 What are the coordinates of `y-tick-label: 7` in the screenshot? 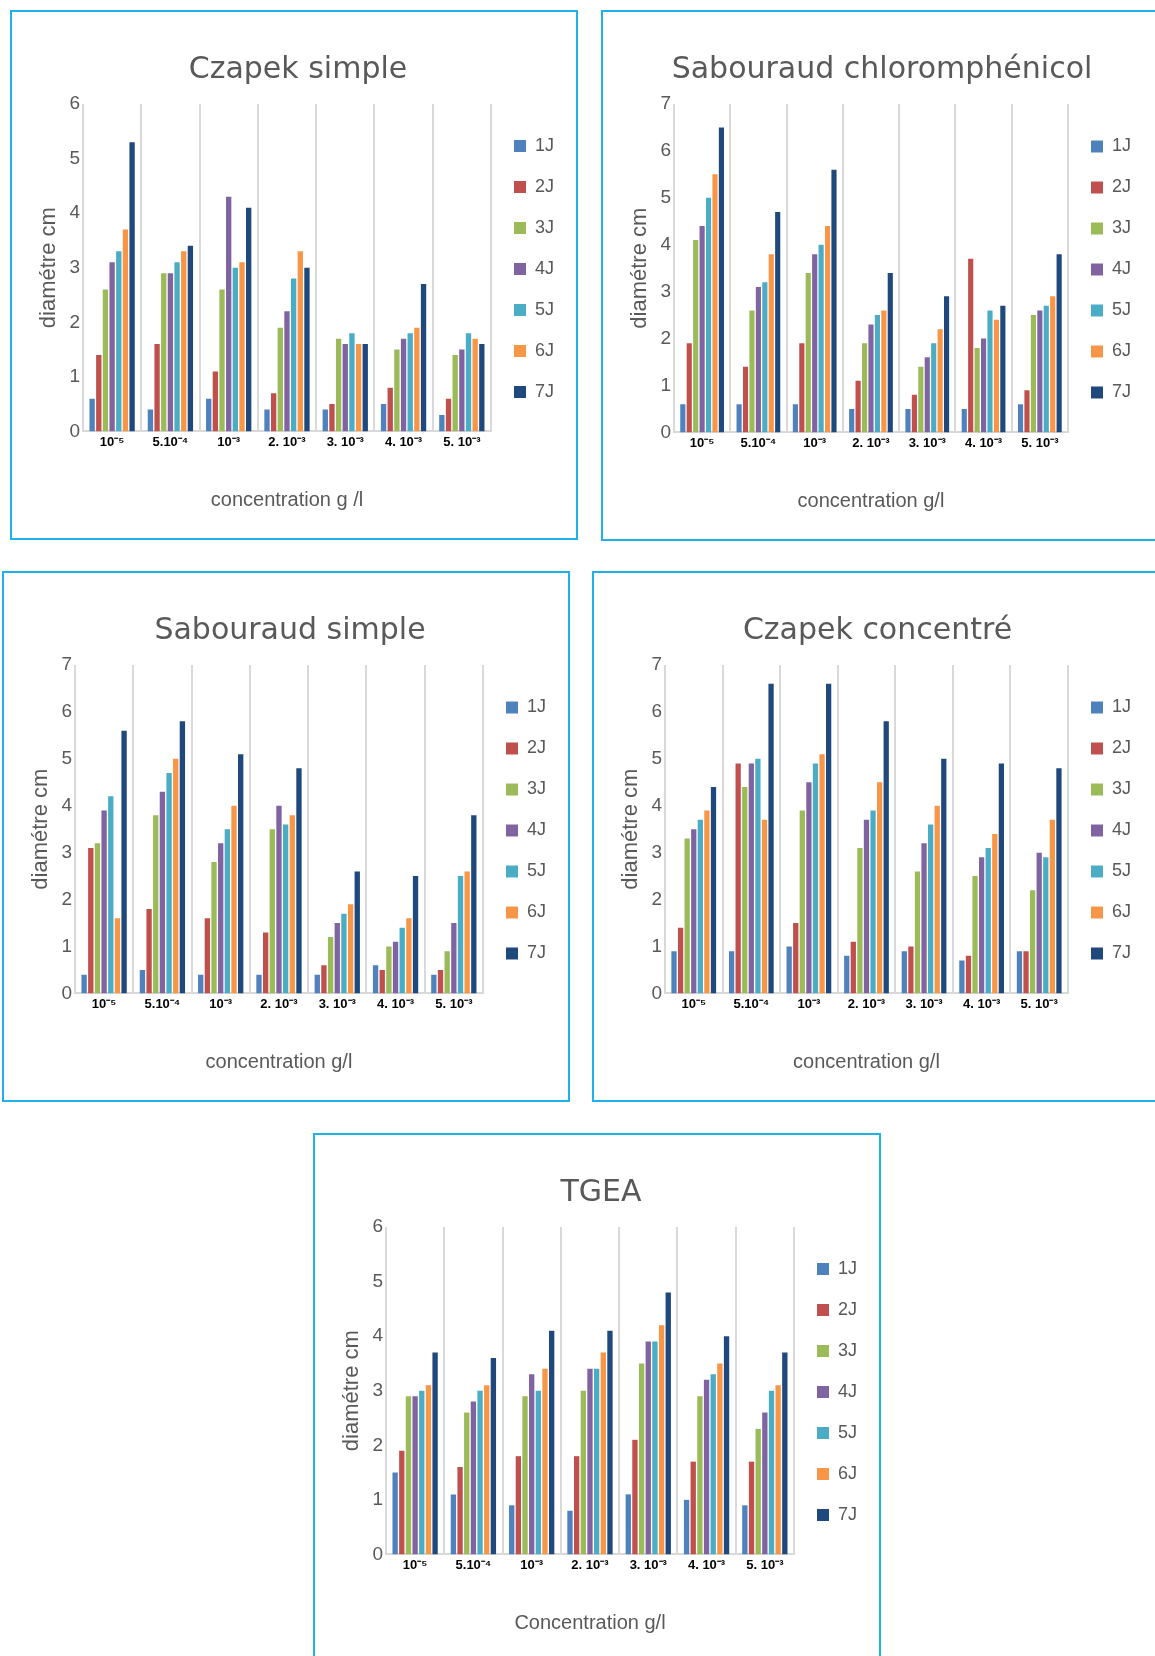 It's located at (656, 664).